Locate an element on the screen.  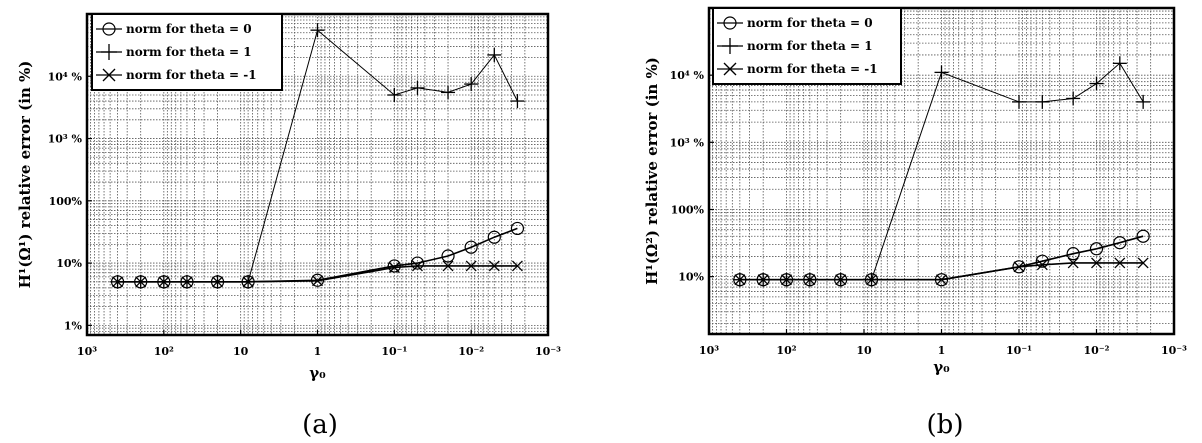
legend-item: norm for theta = 1 is located at coordinates (174, 52).